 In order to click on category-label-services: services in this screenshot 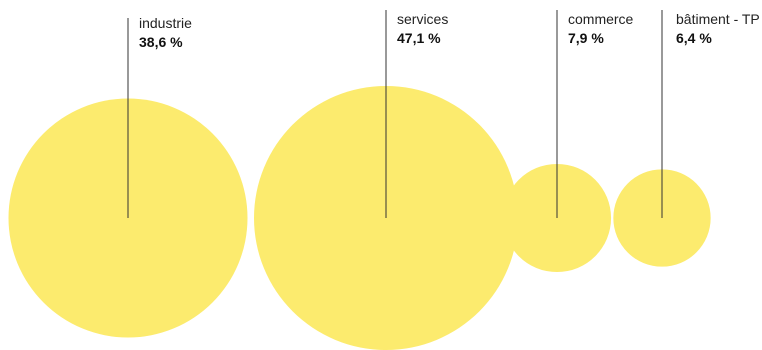, I will do `click(422, 19)`.